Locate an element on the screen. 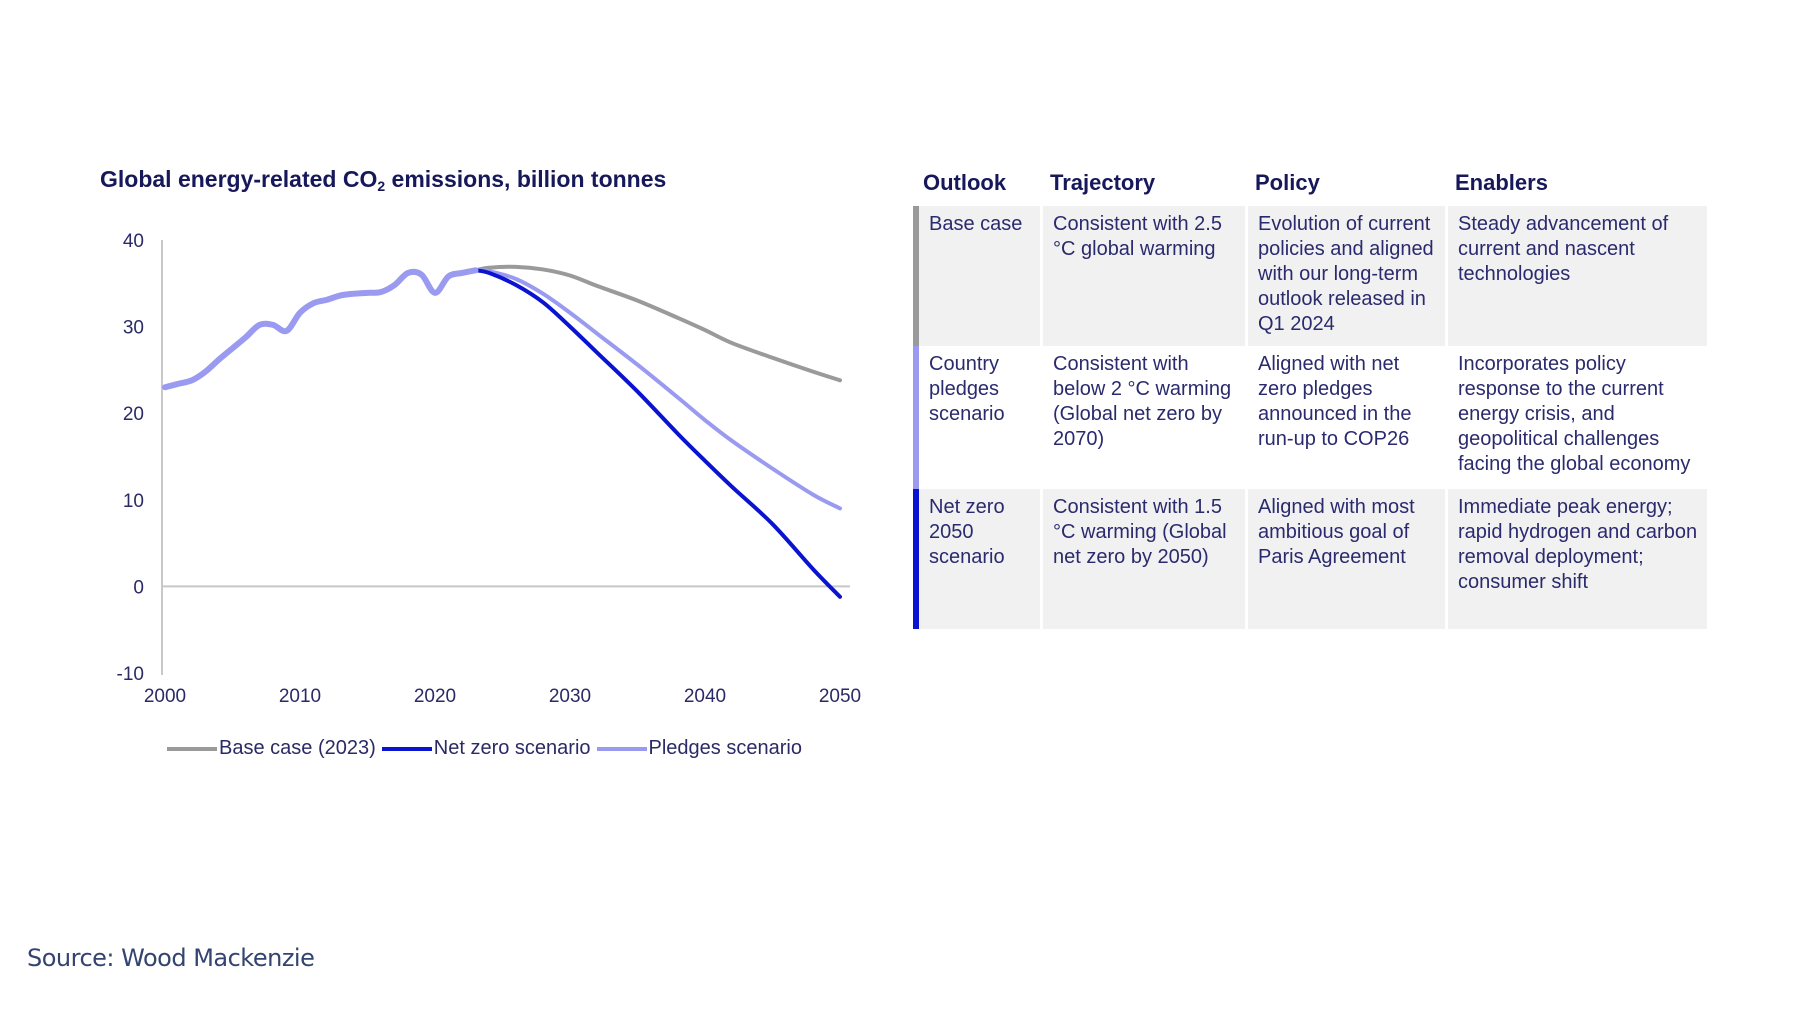  chart-lines is located at coordinates (502, 431).